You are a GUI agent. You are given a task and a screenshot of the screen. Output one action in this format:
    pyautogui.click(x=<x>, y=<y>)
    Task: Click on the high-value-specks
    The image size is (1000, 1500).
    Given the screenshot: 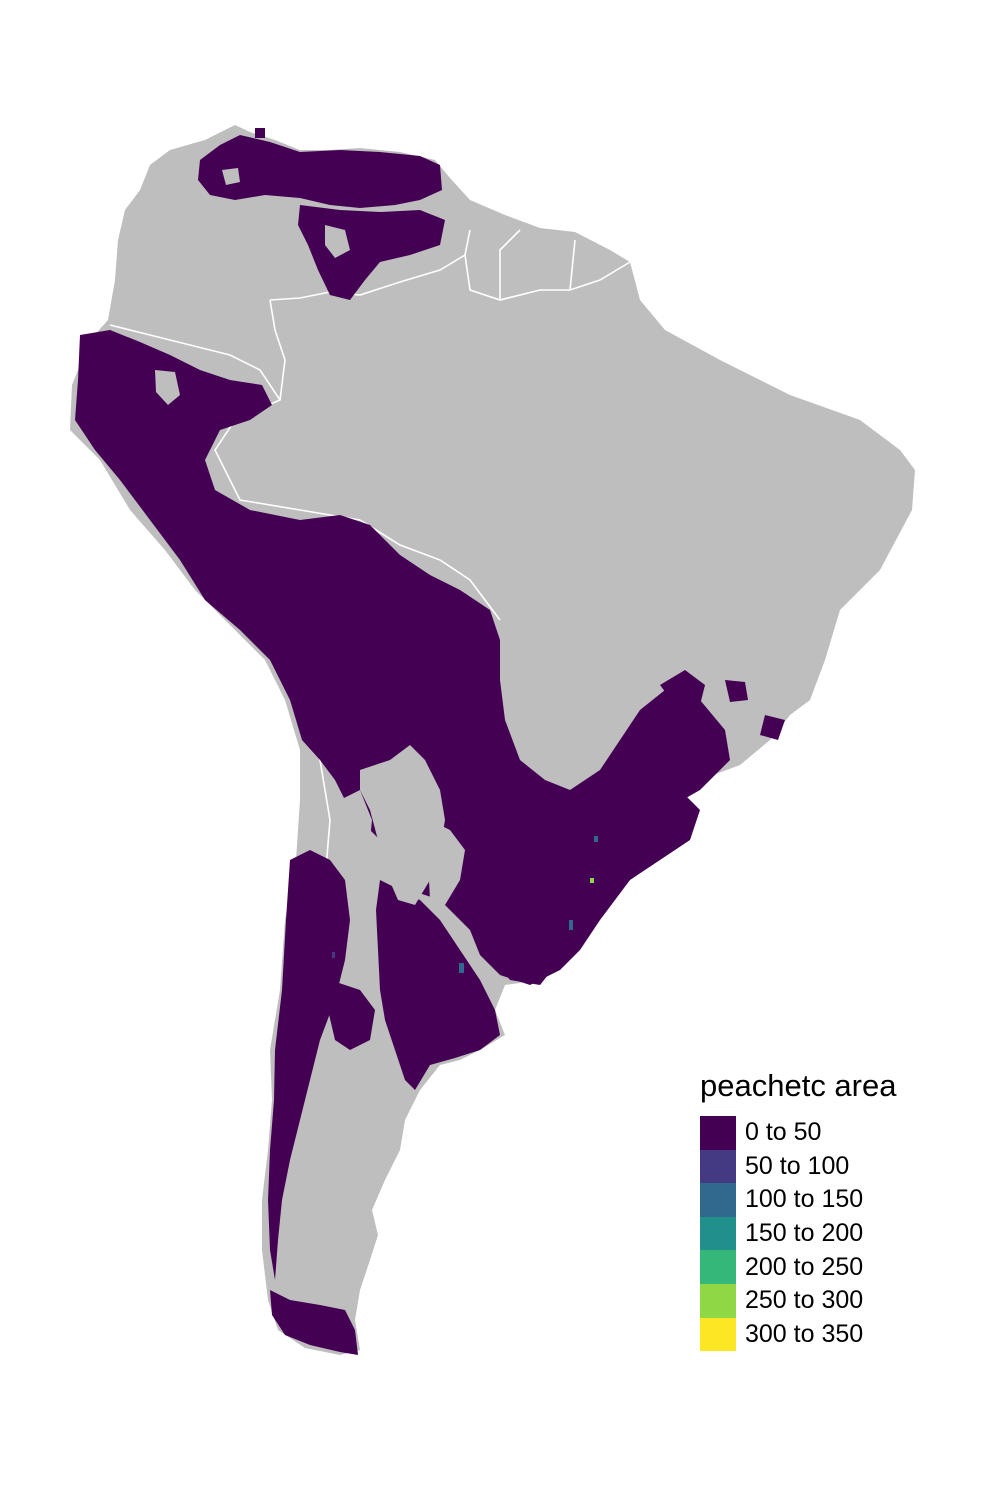 What is the action you would take?
    pyautogui.click(x=465, y=904)
    